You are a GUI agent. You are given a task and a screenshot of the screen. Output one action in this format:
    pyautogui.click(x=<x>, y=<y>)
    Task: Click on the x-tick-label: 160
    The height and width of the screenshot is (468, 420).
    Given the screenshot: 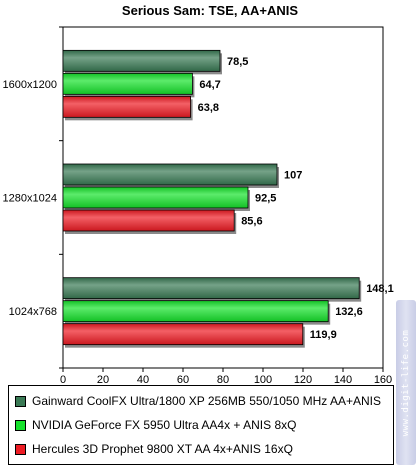 What is the action you would take?
    pyautogui.click(x=383, y=379)
    